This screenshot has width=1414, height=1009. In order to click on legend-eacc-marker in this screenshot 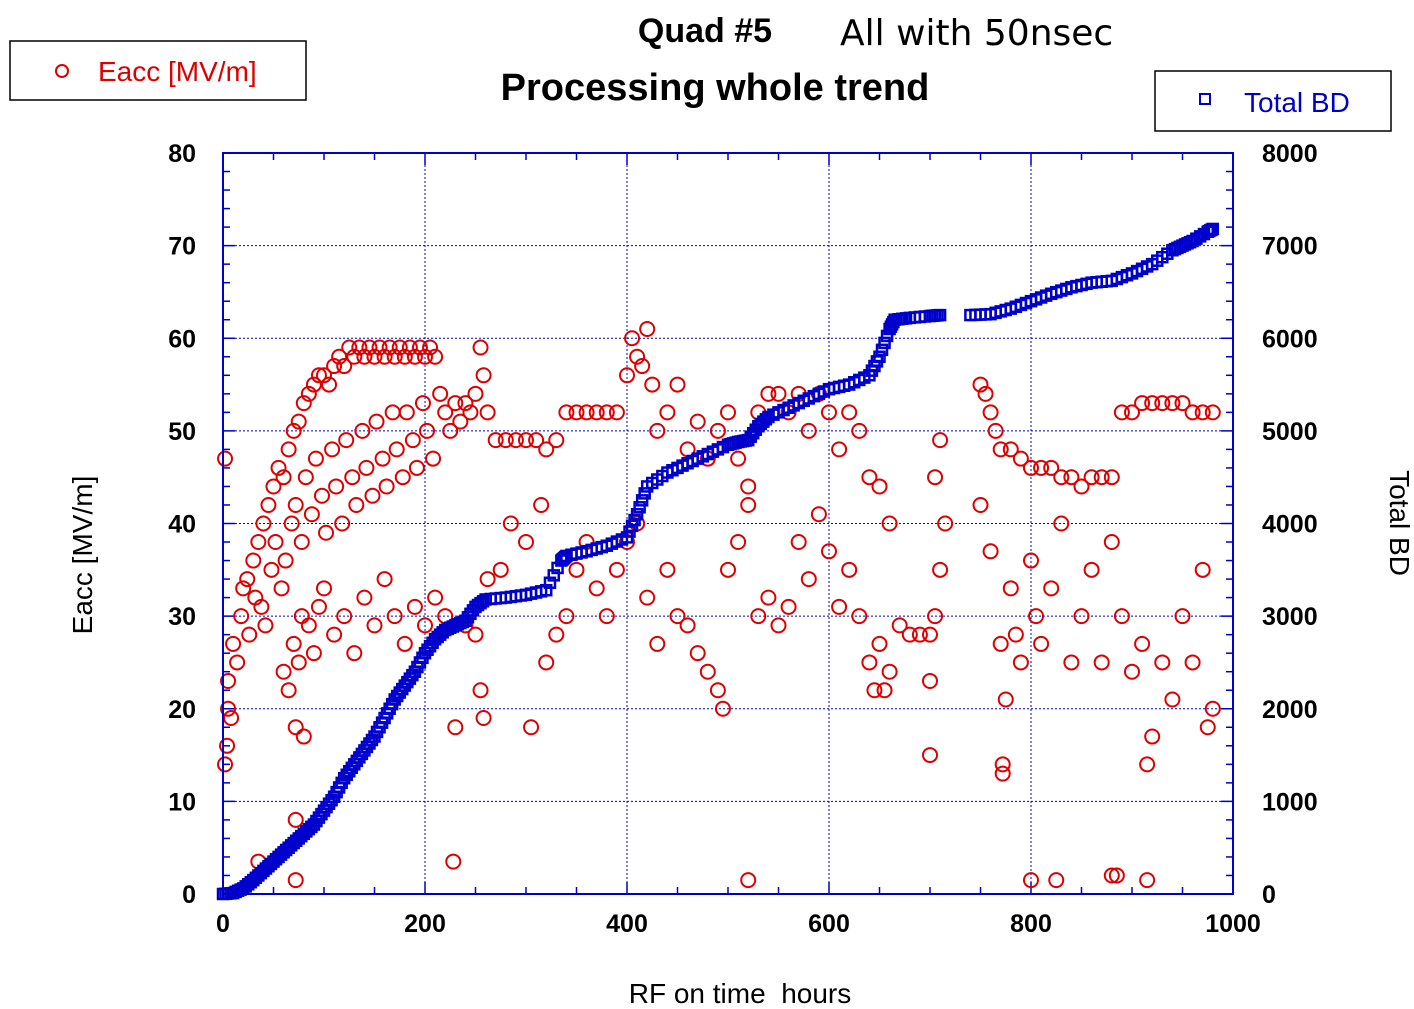, I will do `click(62, 71)`.